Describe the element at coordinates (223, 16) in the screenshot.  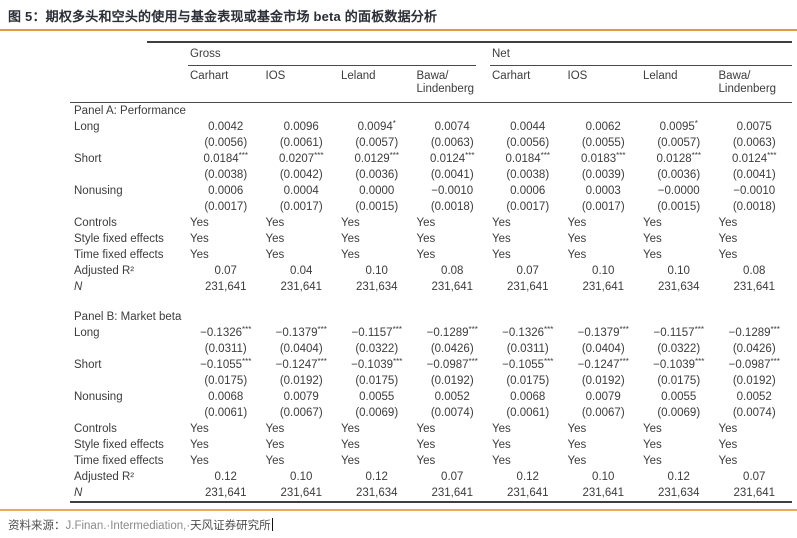
I see `figure-title: 图 5：期权多头和空头的使用与基金表现或基金市场 beta 的面板数据分析` at that location.